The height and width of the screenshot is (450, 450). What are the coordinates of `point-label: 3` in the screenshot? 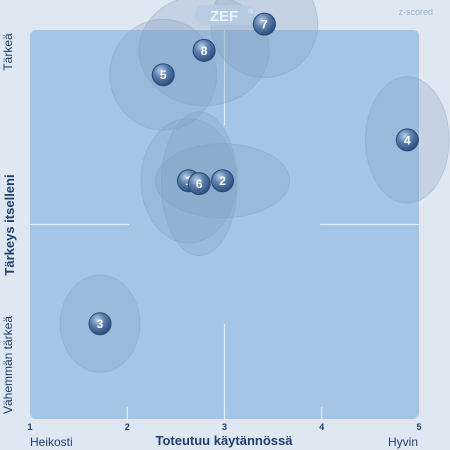 It's located at (100, 324).